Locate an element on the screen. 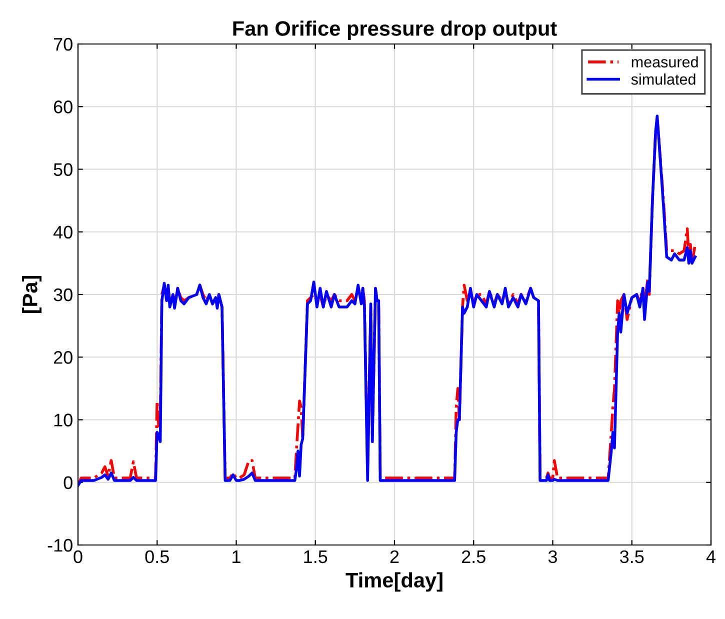 Image resolution: width=725 pixels, height=619 pixels. y-tick-label: 20 is located at coordinates (63, 357).